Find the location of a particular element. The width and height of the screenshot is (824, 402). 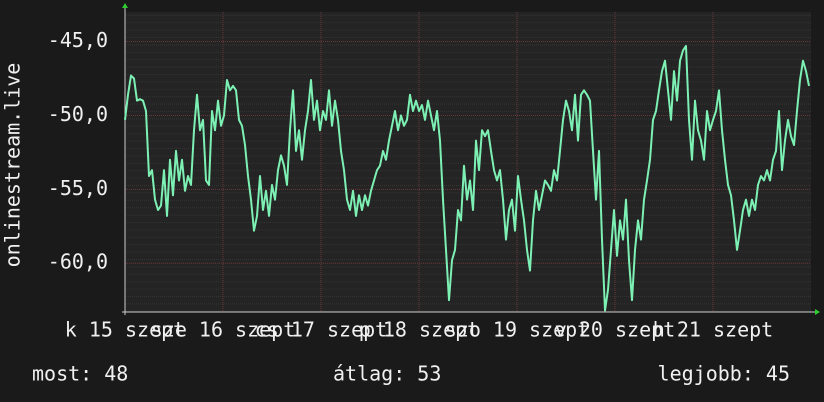

y-tick-label: -45,0 is located at coordinates (78, 40).